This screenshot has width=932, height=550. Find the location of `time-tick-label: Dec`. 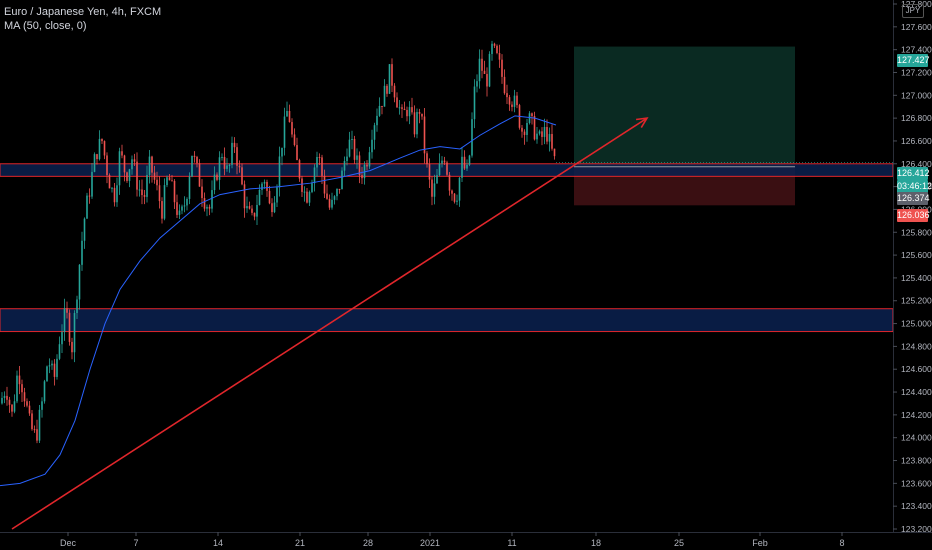

time-tick-label: Dec is located at coordinates (68, 543).